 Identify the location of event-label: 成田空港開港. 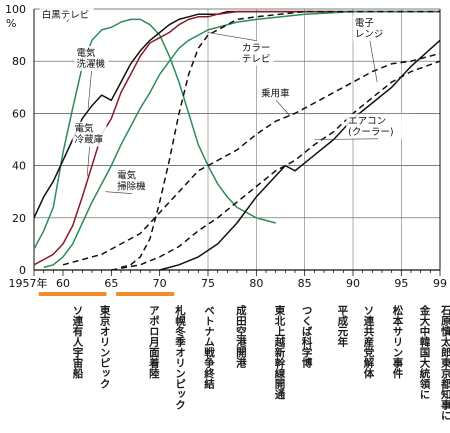
(240, 336).